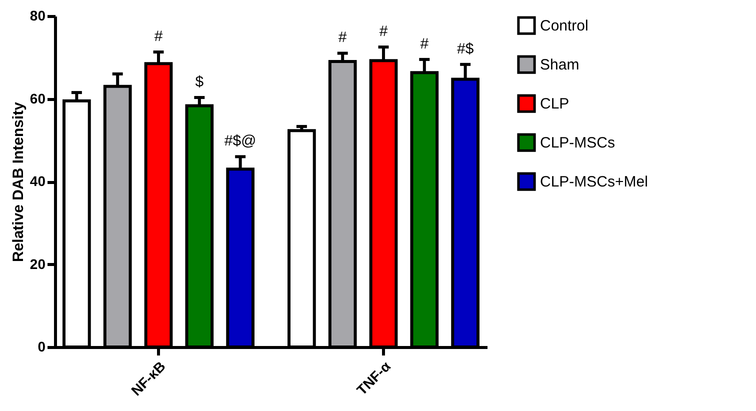 This screenshot has height=411, width=756. Describe the element at coordinates (38, 98) in the screenshot. I see `y-tick-label: 60` at that location.